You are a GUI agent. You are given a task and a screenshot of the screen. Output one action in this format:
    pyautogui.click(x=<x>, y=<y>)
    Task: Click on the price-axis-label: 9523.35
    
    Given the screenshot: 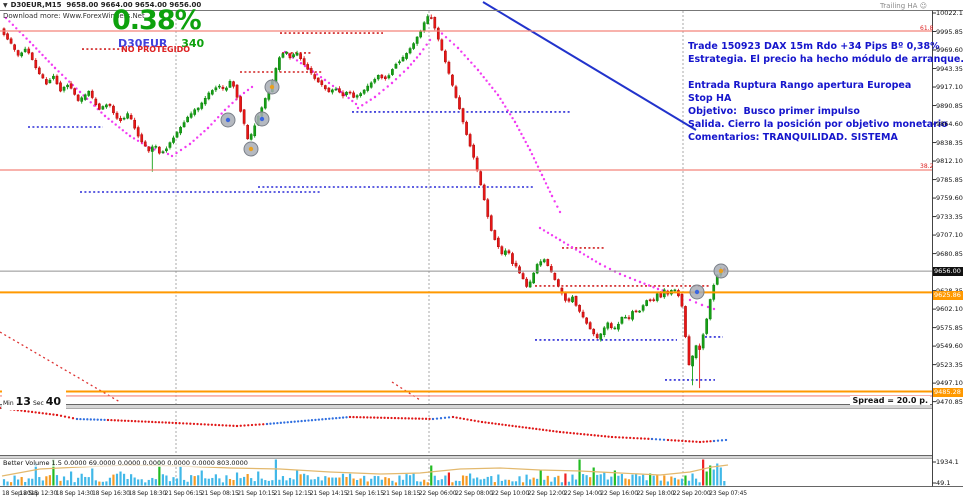 What is the action you would take?
    pyautogui.click(x=949, y=364)
    